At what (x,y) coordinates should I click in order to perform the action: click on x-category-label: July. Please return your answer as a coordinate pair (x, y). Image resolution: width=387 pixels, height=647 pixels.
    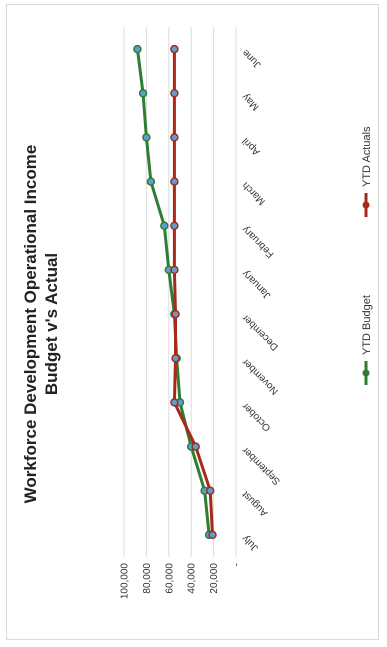
    Looking at the image, I should click on (250, 543).